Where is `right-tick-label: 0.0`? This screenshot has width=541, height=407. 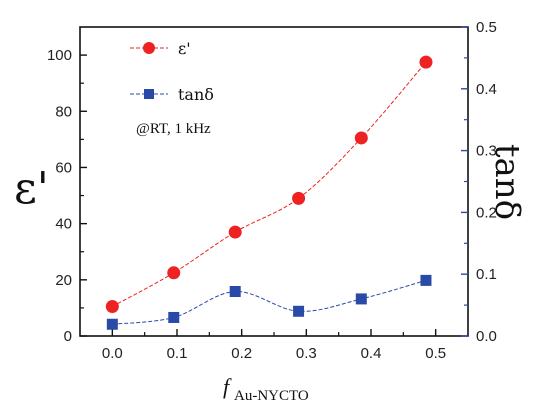
right-tick-label: 0.0 is located at coordinates (486, 336).